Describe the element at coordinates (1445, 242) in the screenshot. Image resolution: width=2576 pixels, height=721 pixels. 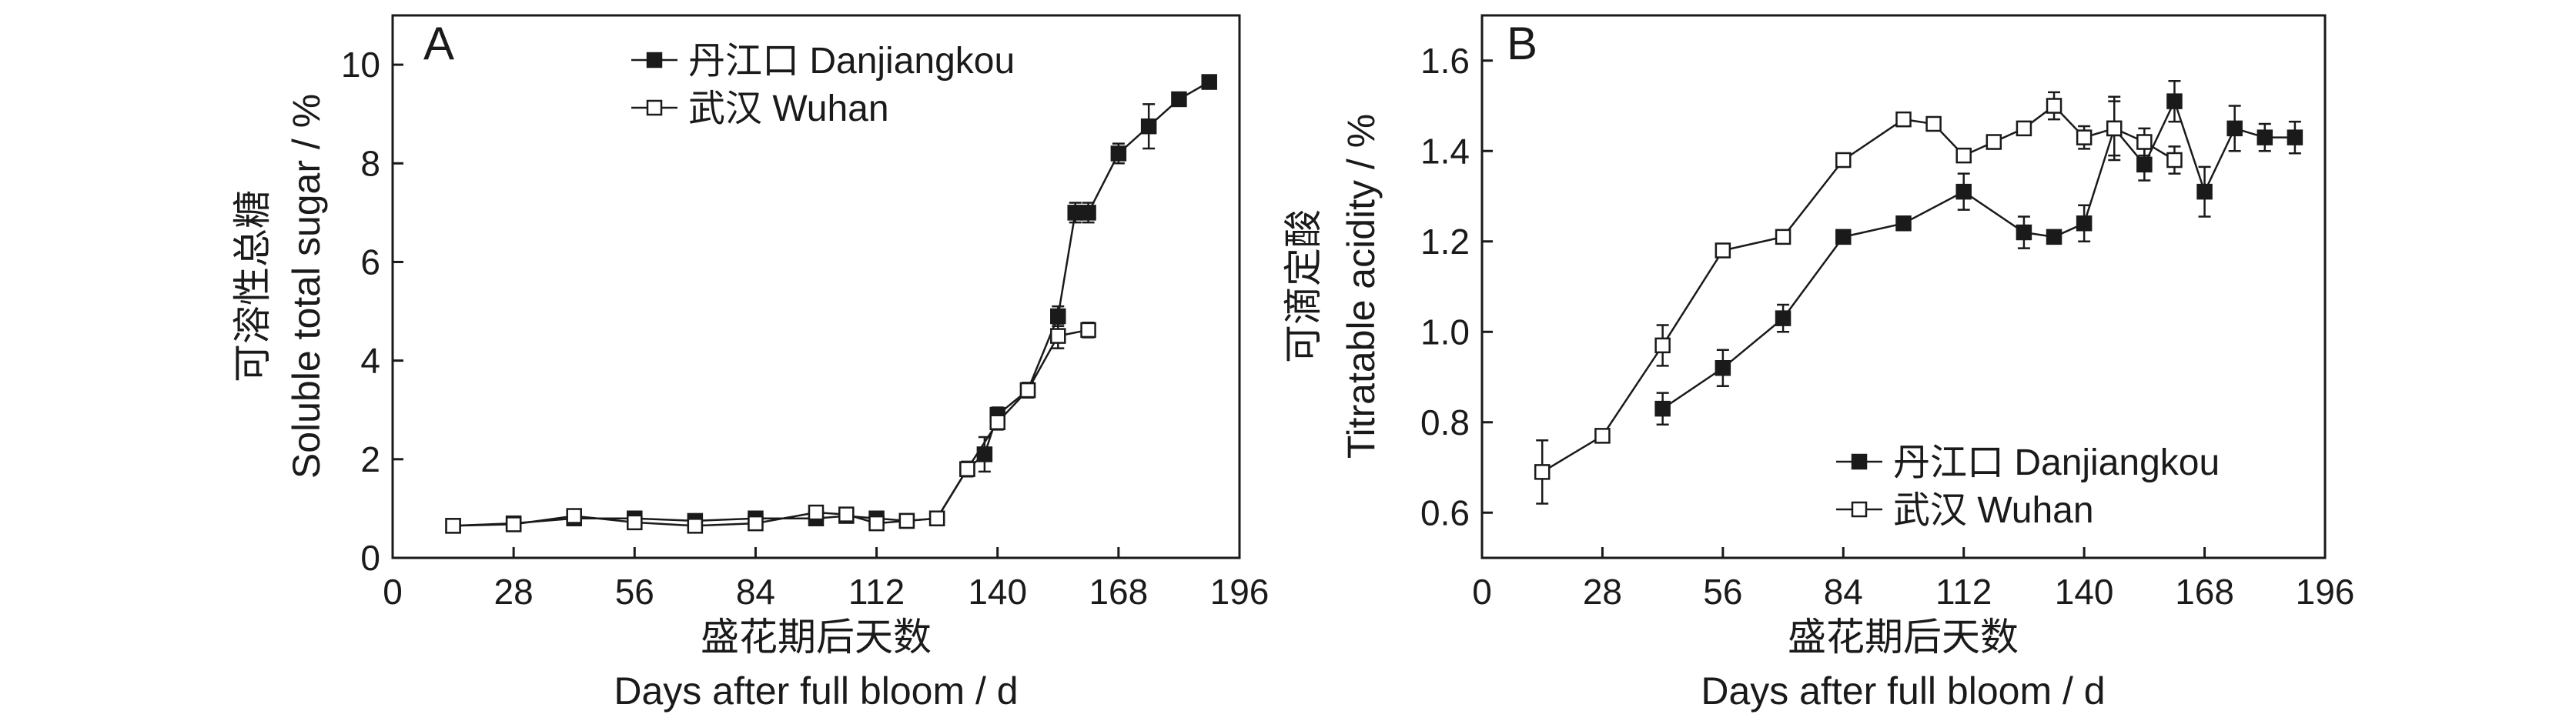
I see `y-tick-label: 1.2` at that location.